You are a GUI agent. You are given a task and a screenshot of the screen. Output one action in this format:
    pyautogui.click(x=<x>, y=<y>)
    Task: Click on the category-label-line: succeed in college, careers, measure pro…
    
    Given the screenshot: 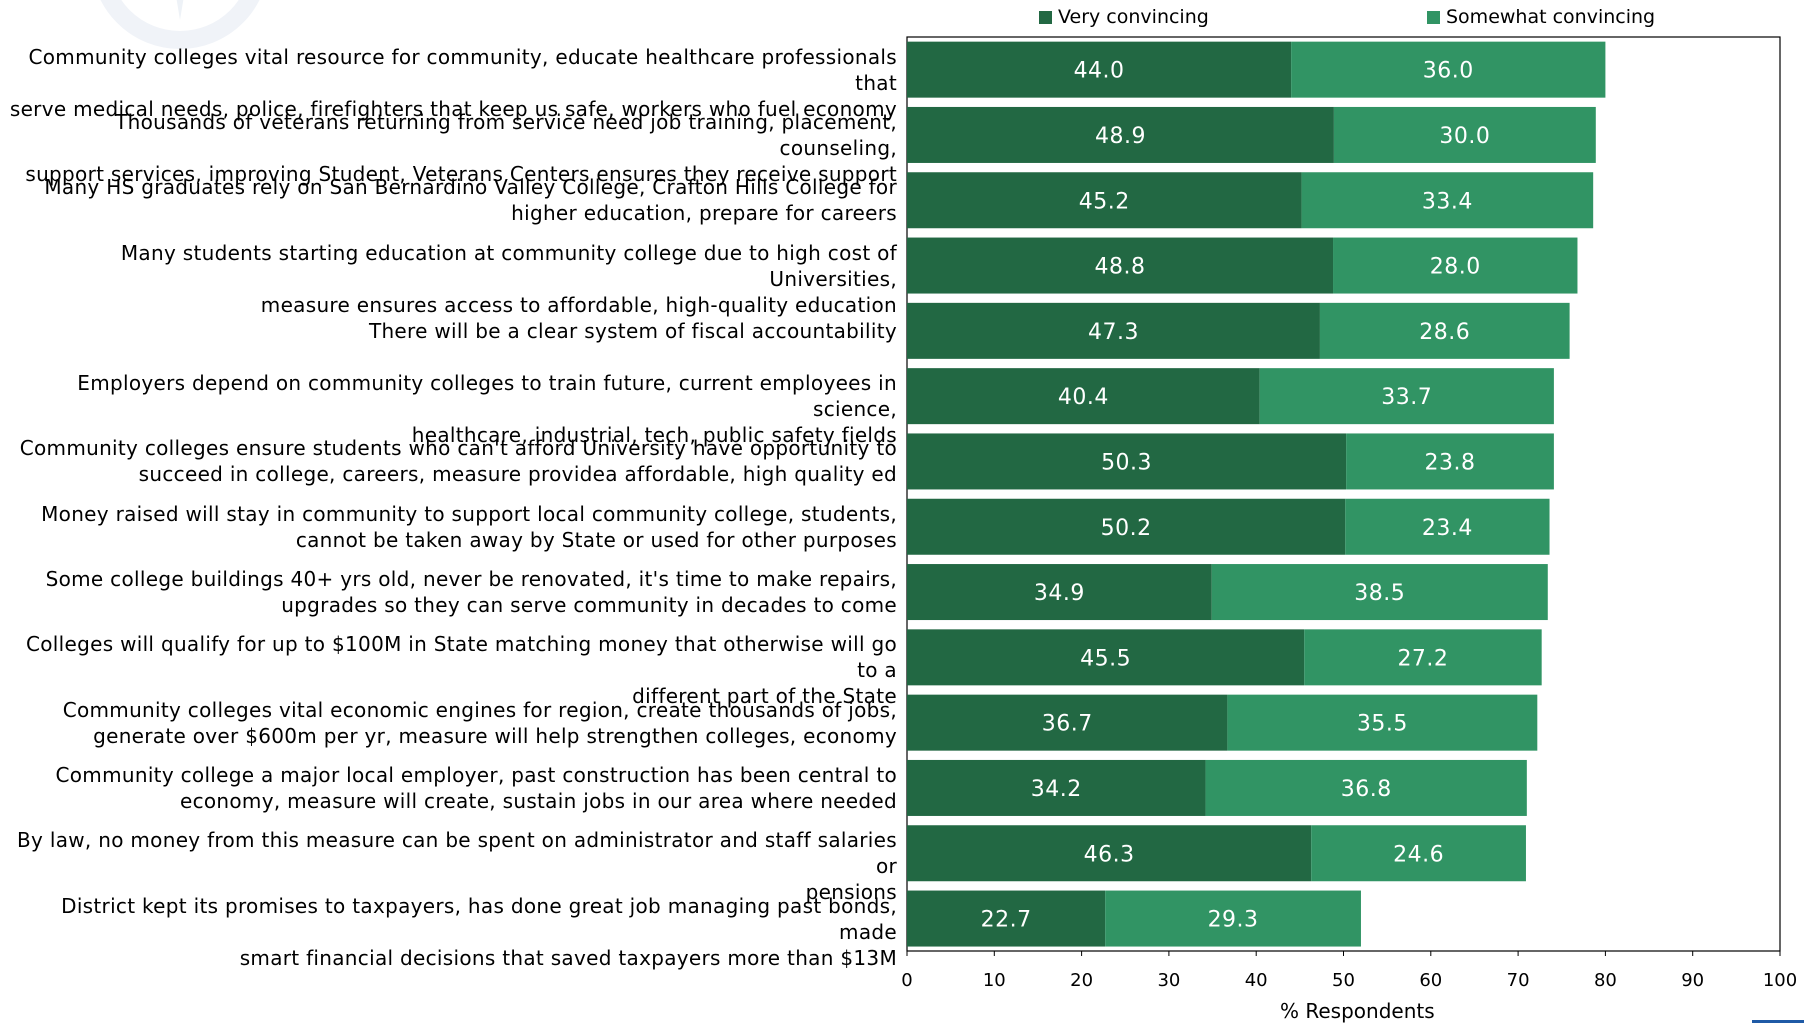 What is the action you would take?
    pyautogui.click(x=517, y=474)
    